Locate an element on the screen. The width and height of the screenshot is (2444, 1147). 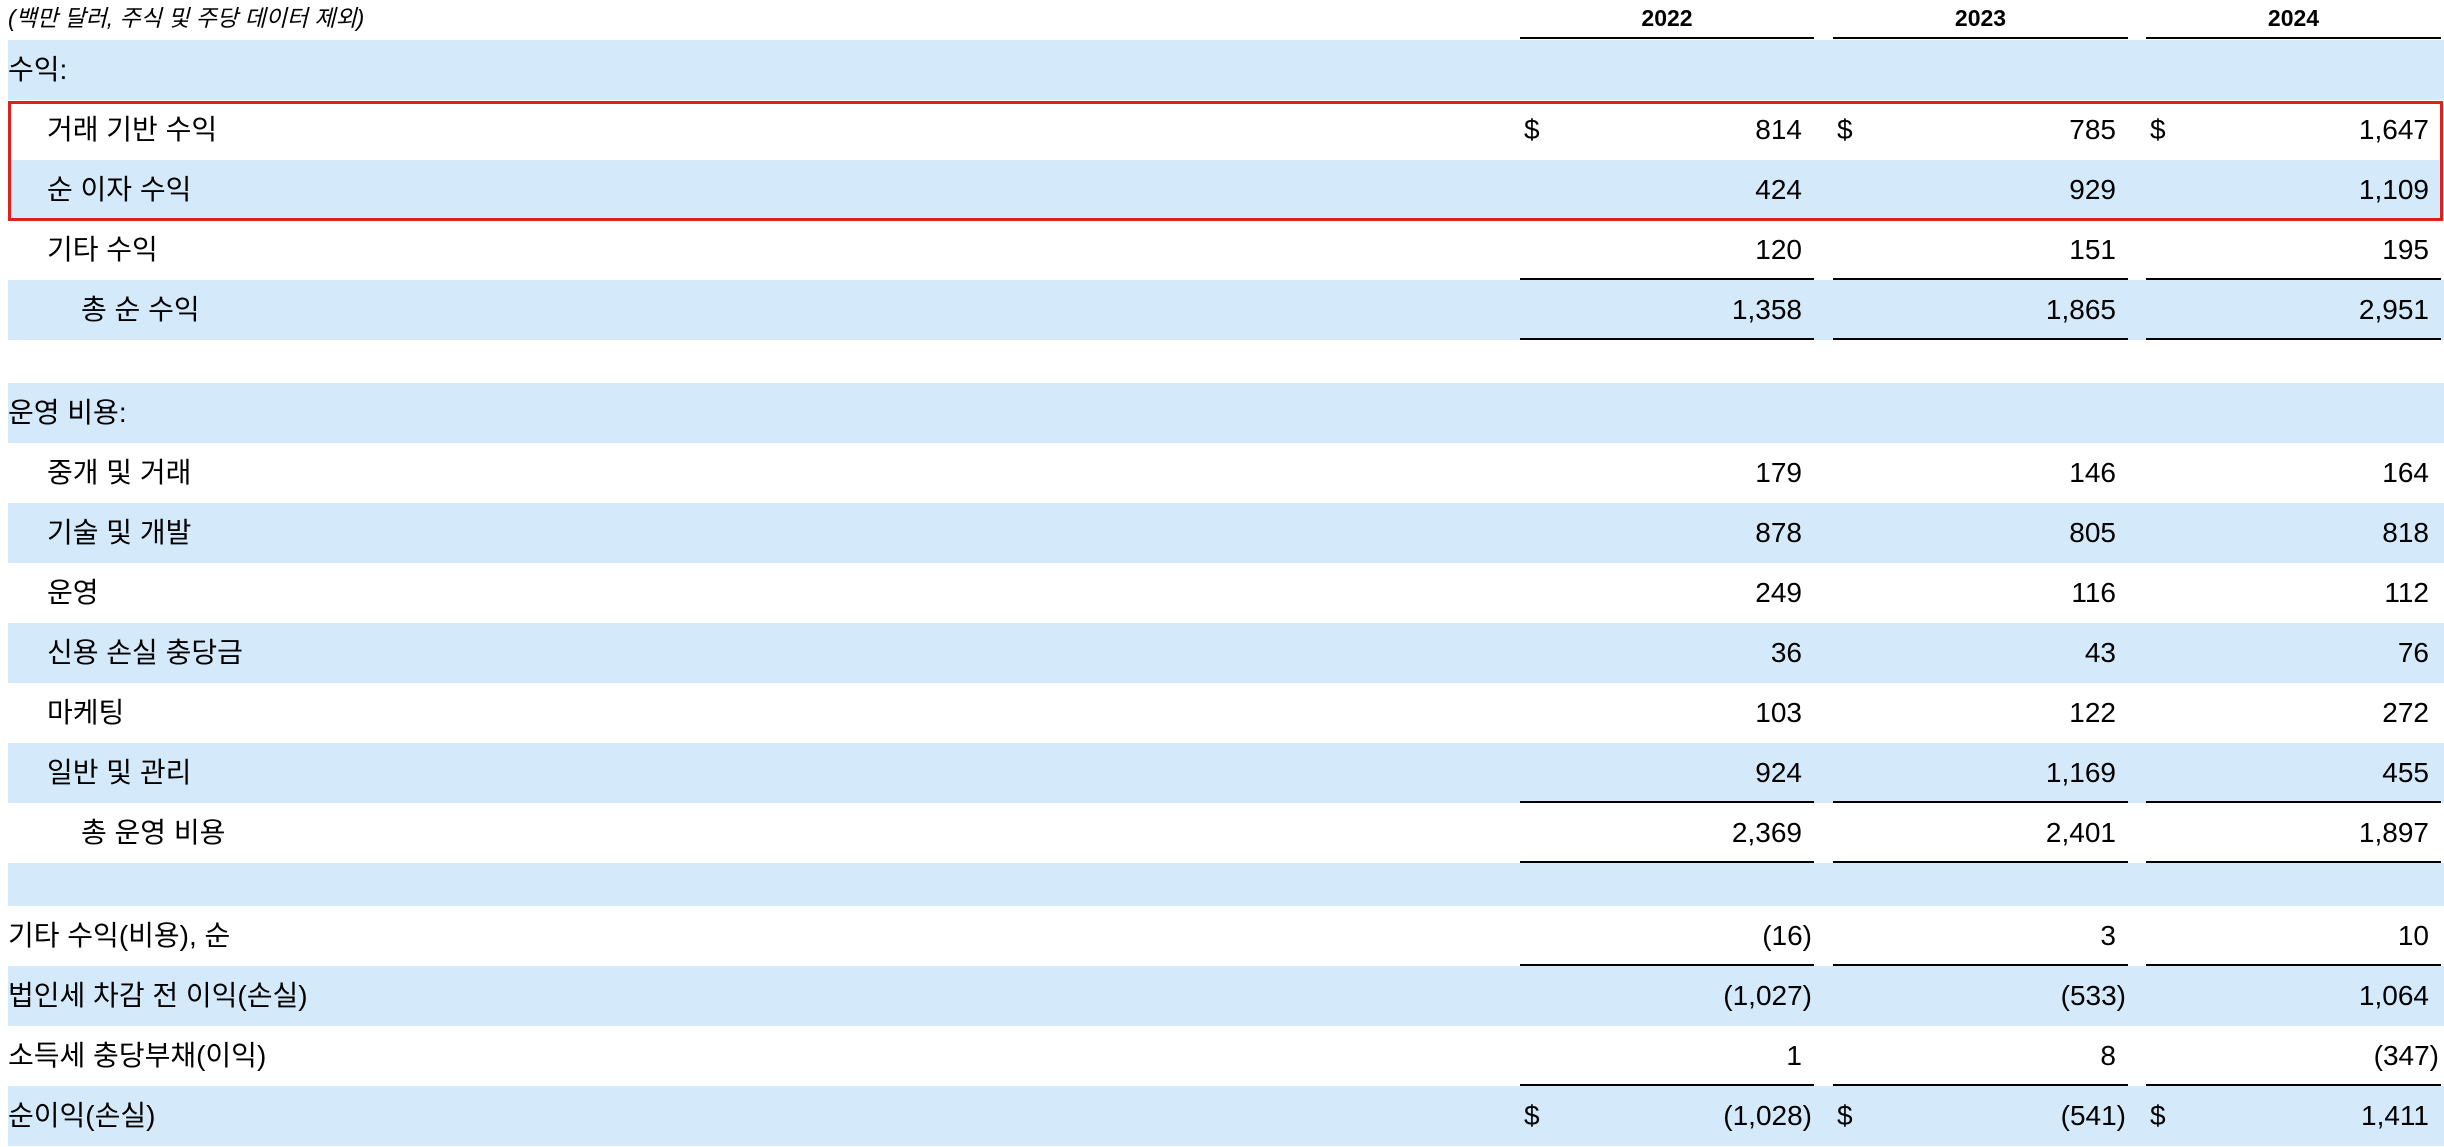
cell-value: 164 is located at coordinates (2405, 472).